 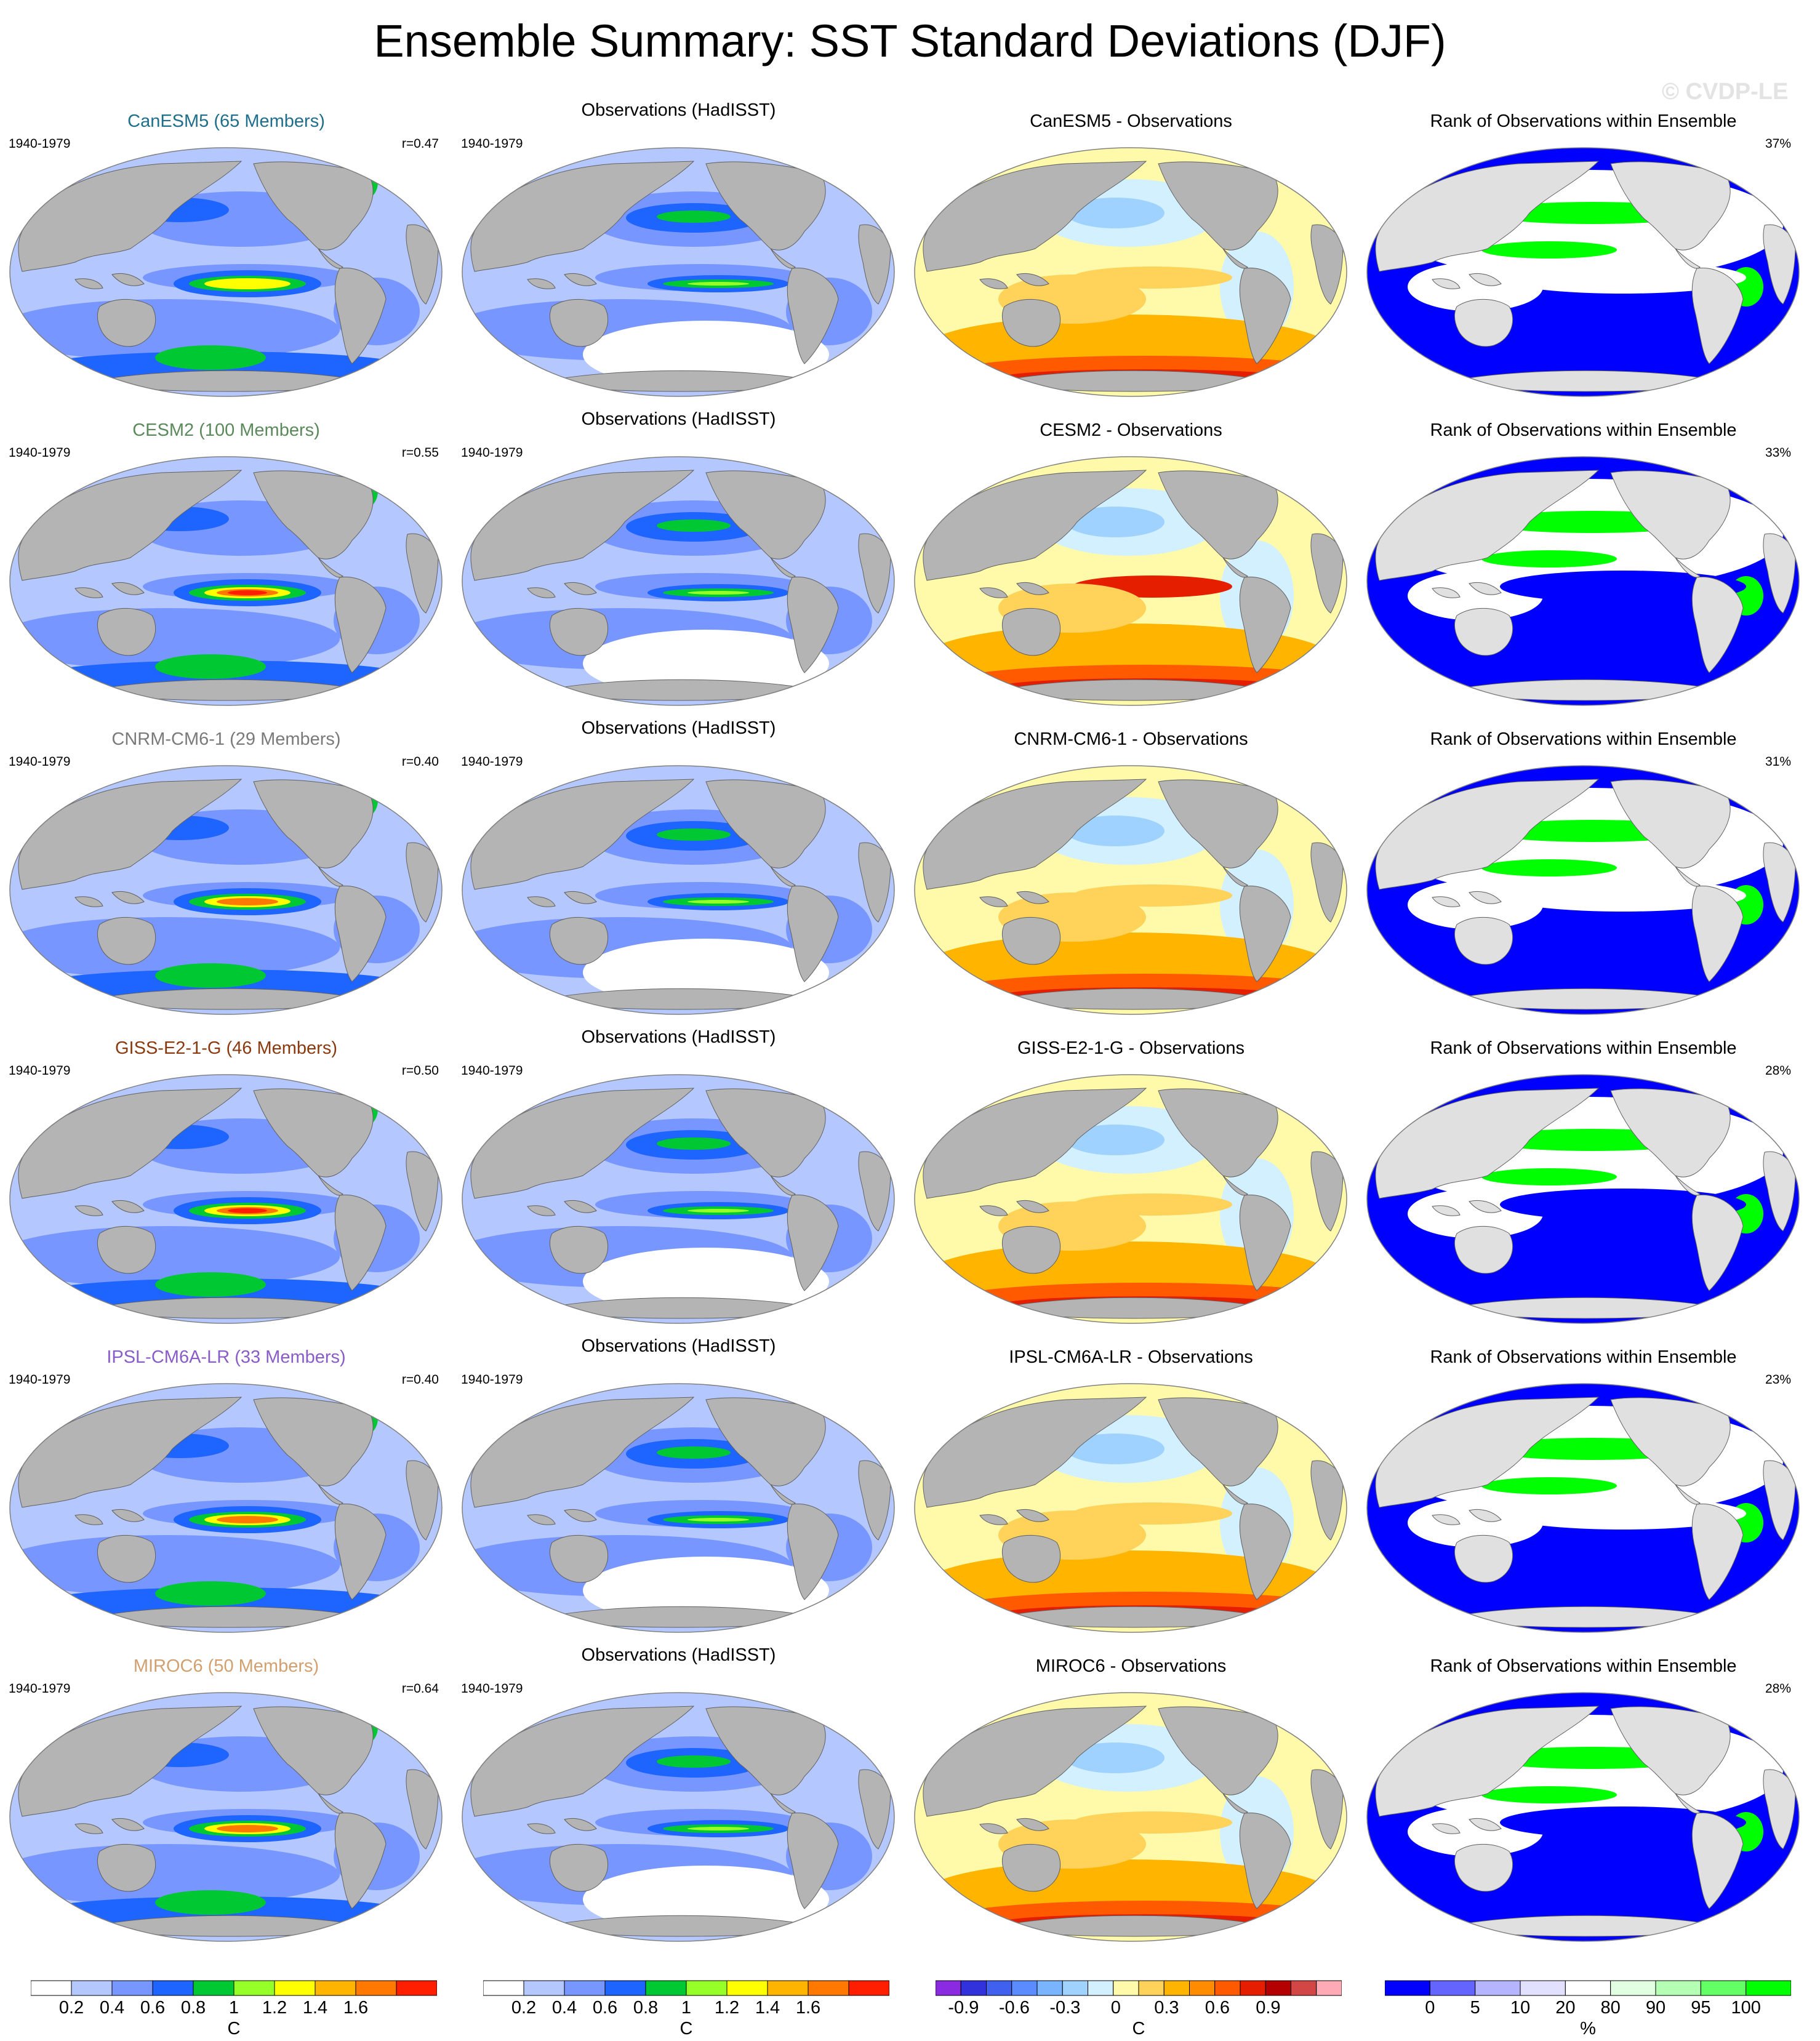 I want to click on rank-percentage: 37%, so click(x=1778, y=144).